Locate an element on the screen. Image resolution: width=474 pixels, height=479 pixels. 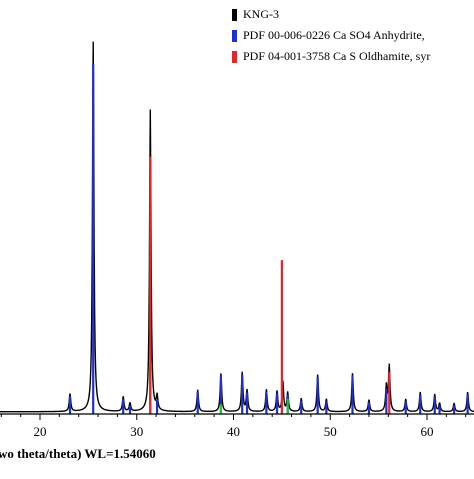
x-tick-label: 20 is located at coordinates (40, 431).